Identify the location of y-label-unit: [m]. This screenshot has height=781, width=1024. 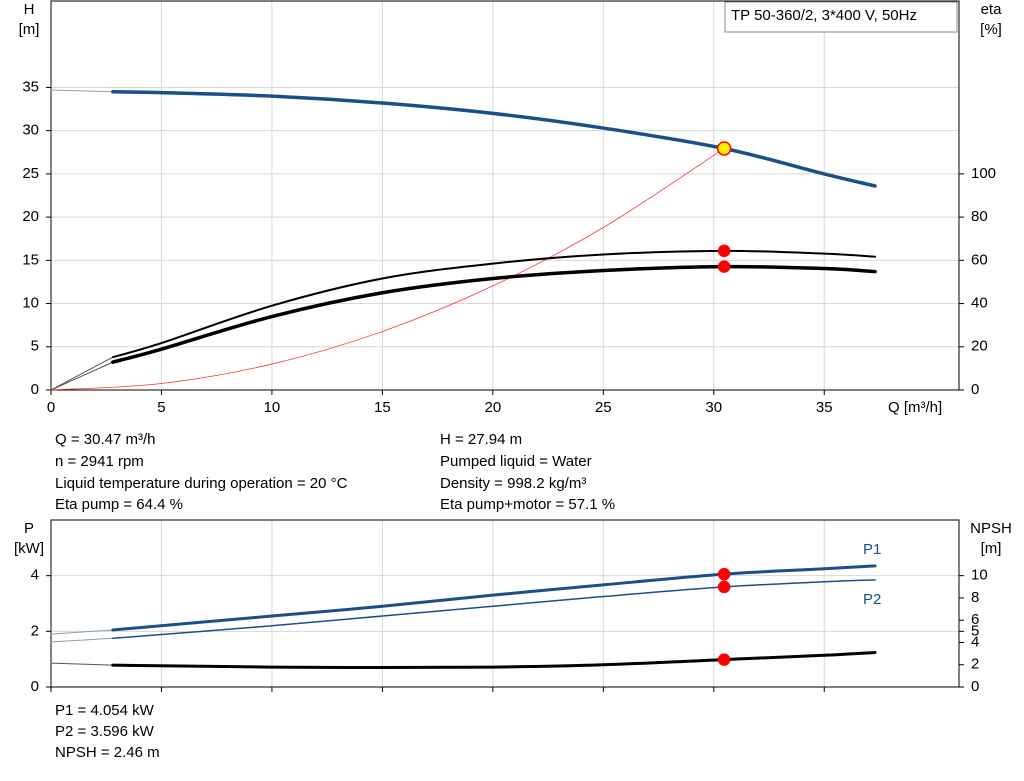
(29, 29).